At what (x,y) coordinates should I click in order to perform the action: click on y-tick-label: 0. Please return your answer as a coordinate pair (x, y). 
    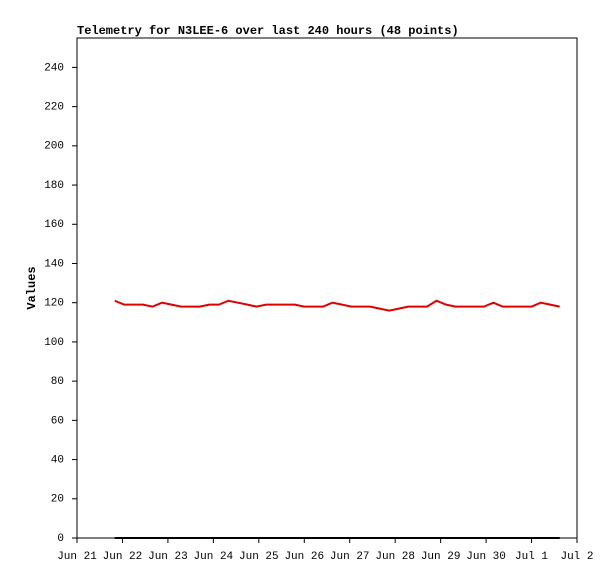
    Looking at the image, I should click on (60, 539).